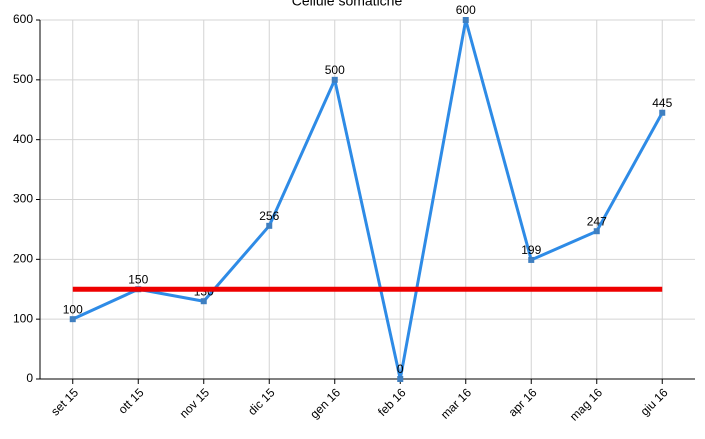 The height and width of the screenshot is (439, 705). I want to click on x-tick-label: mar 16, so click(456, 403).